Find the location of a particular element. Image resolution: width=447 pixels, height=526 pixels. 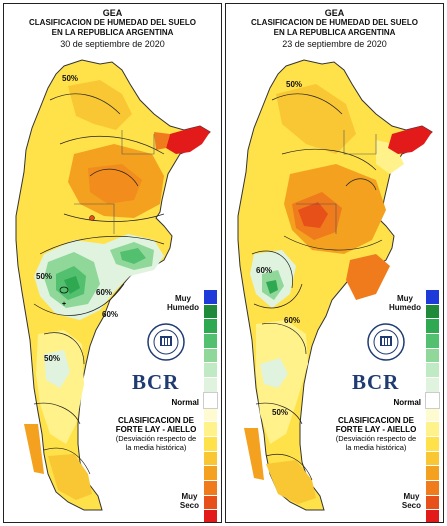

map-date: 30 de septiembre de 2020 is located at coordinates (112, 44).